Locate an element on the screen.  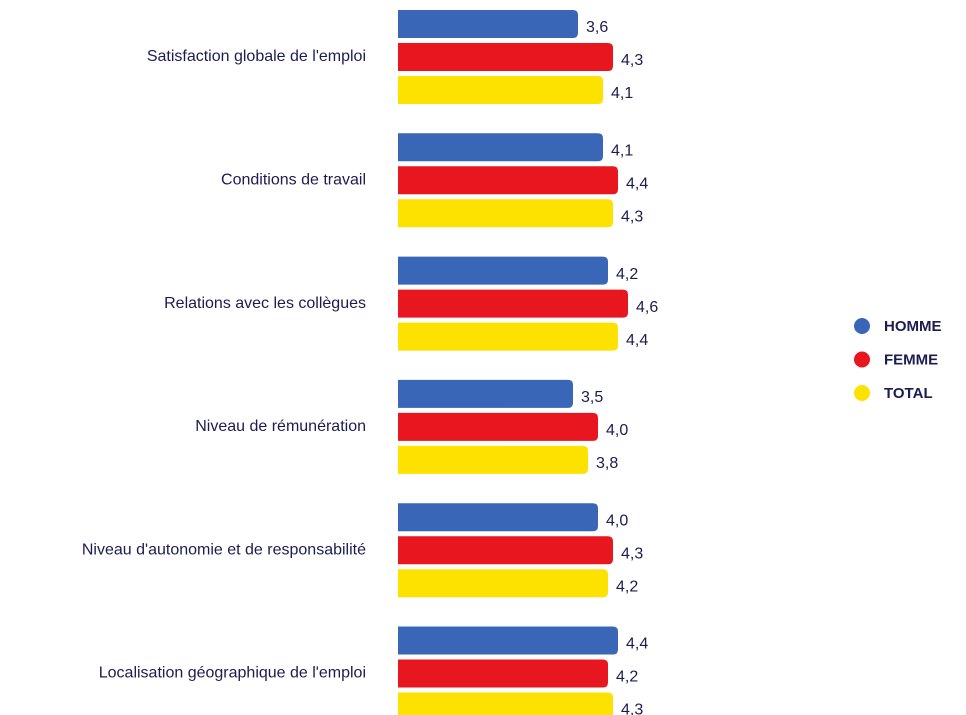
legend-label: TOTAL is located at coordinates (908, 393).